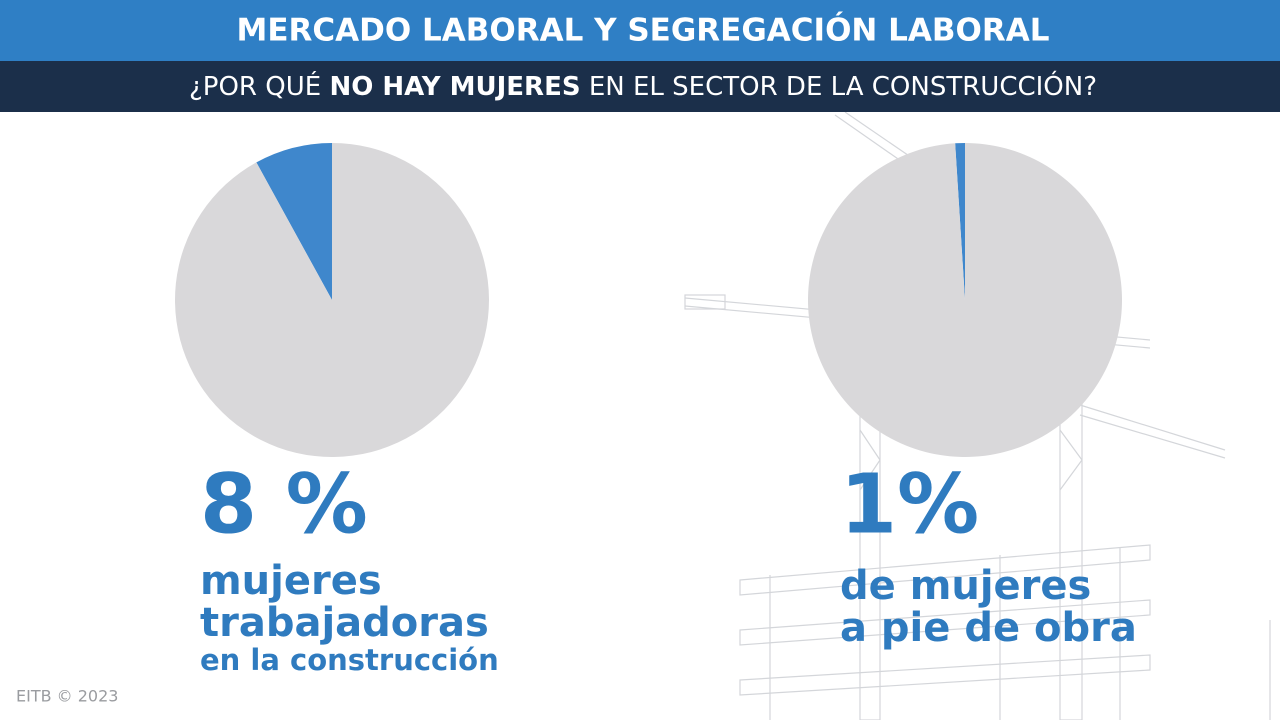 The image size is (1280, 720). Describe the element at coordinates (909, 504) in the screenshot. I see `value-label: 1%` at that location.